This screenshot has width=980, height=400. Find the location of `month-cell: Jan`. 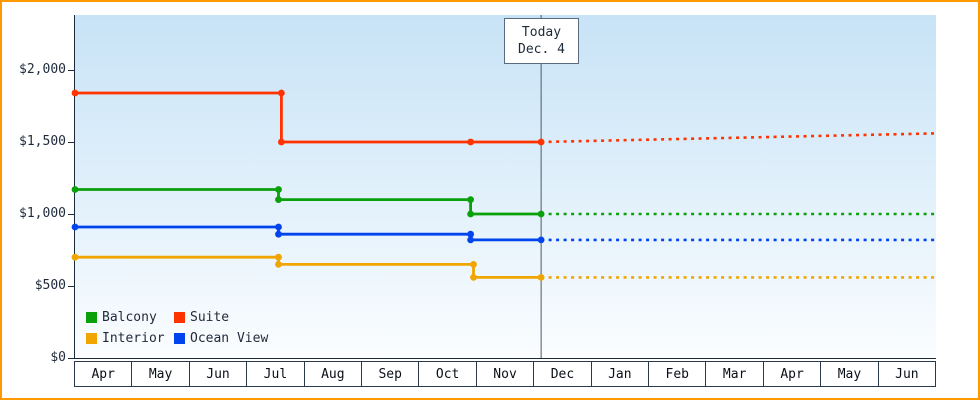

month-cell: Jan is located at coordinates (620, 374).